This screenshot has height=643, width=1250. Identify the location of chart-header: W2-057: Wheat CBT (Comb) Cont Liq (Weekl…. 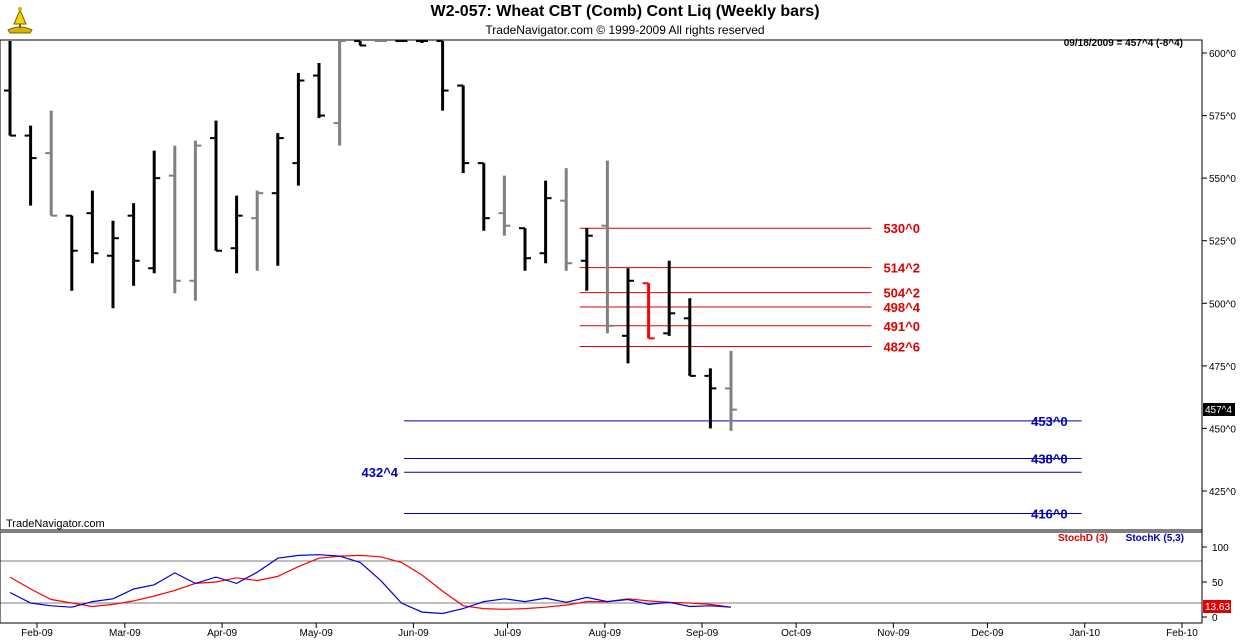
(625, 20).